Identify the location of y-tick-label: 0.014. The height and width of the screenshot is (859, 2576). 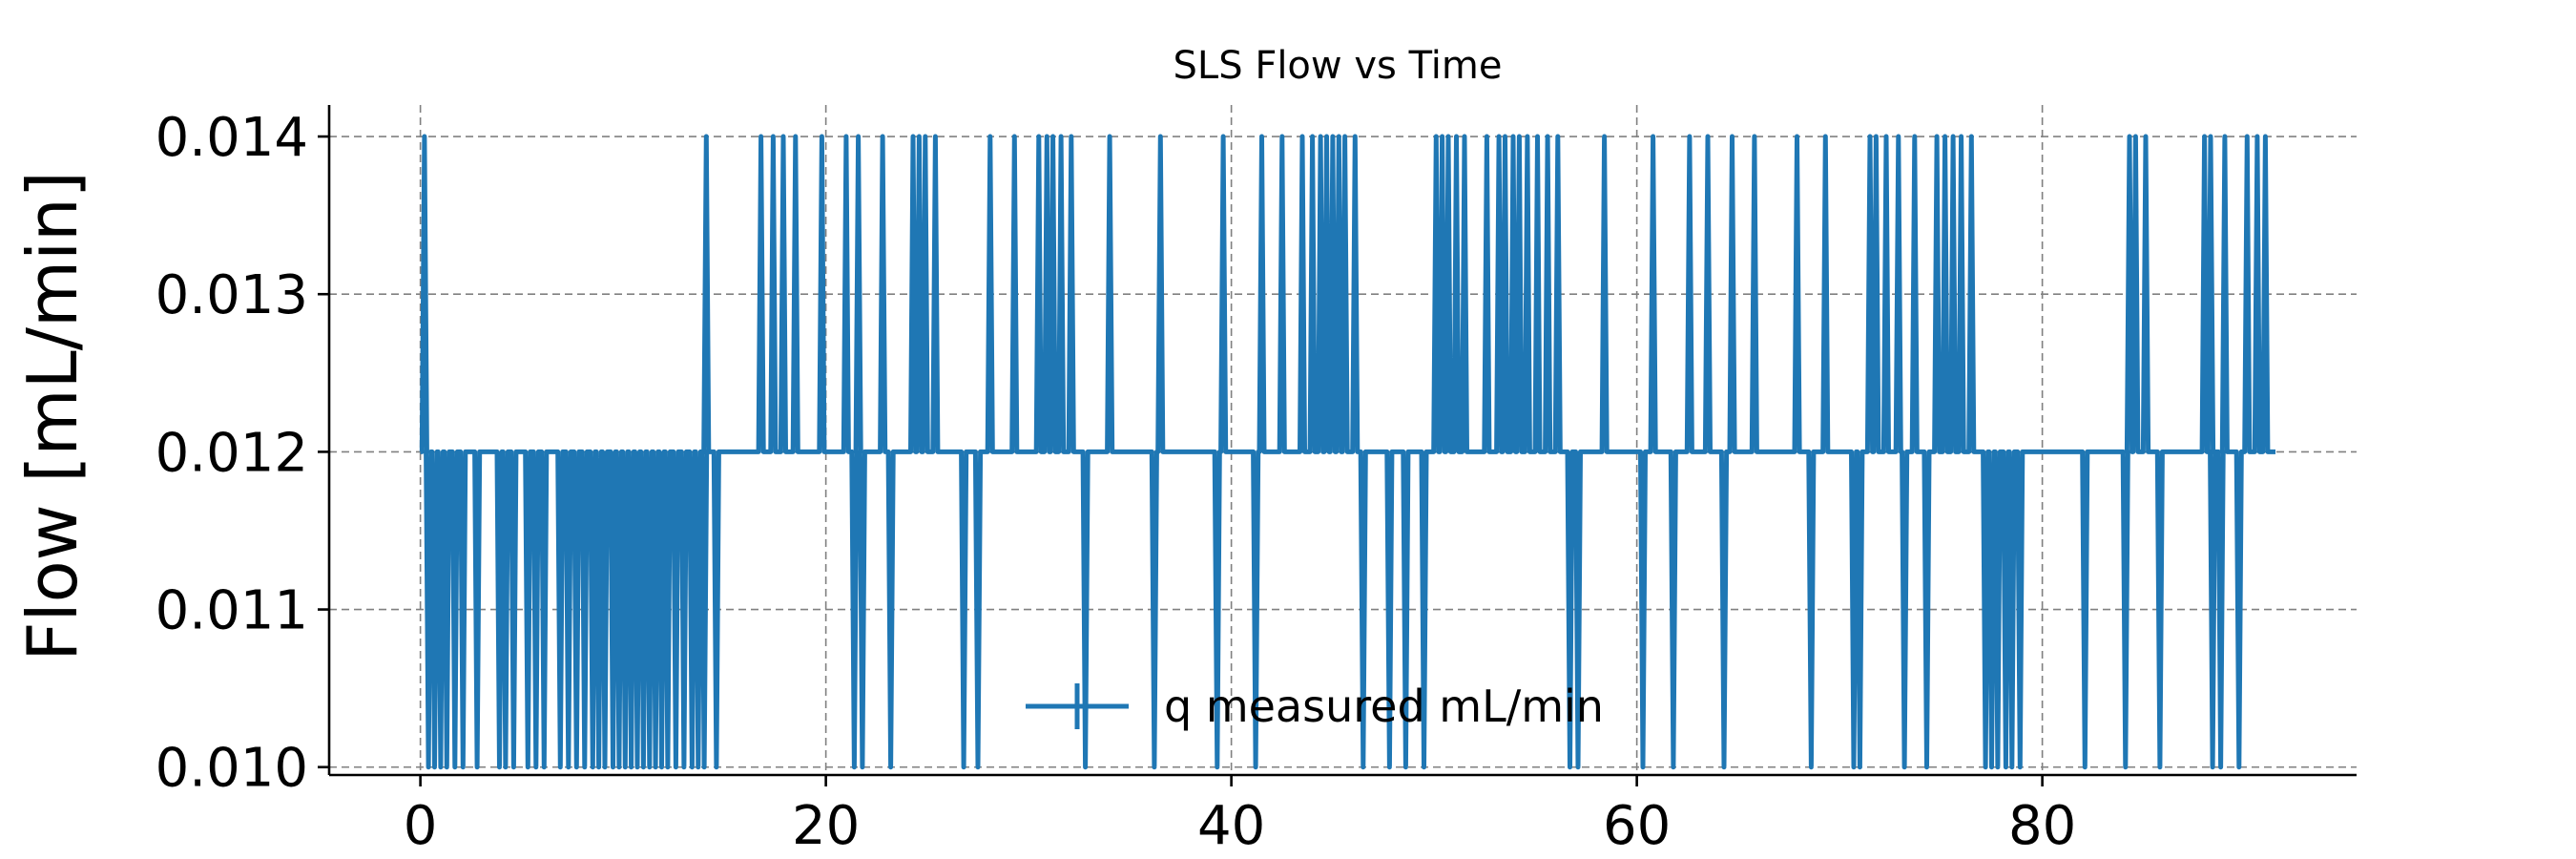
(232, 138).